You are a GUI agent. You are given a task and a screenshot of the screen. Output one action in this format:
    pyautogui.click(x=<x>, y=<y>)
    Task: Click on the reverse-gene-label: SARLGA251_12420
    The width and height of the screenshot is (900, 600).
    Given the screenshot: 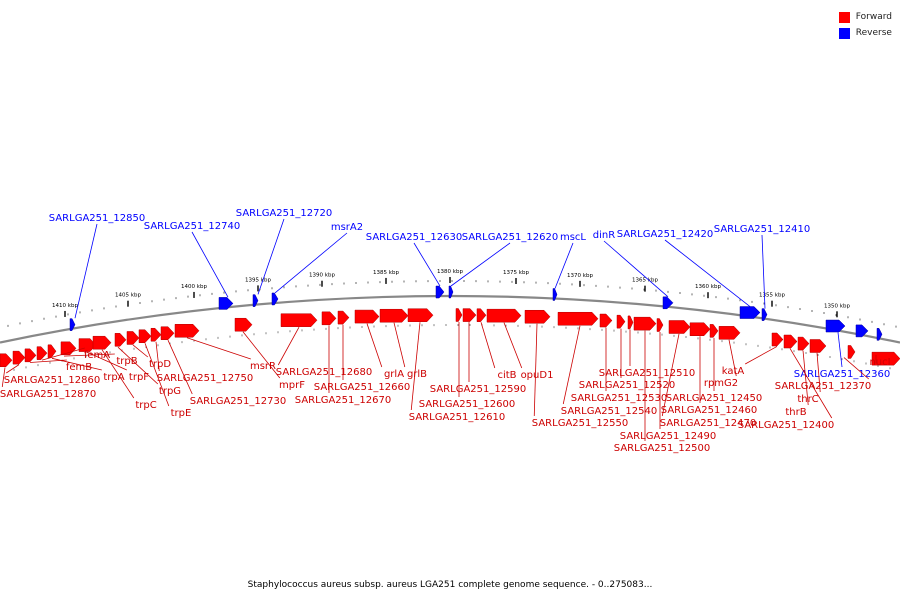 What is the action you would take?
    pyautogui.click(x=665, y=234)
    